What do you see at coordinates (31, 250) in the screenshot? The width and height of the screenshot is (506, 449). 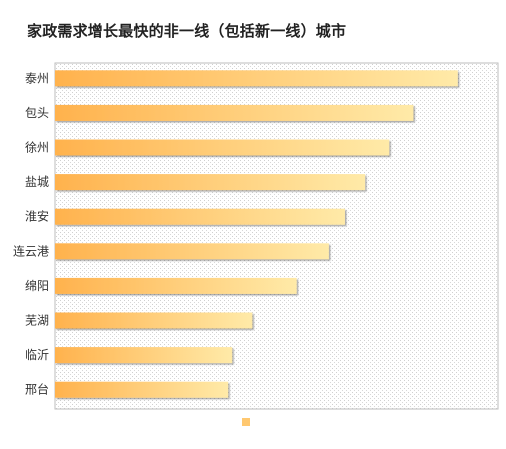 I see `category-label: 连云港` at bounding box center [31, 250].